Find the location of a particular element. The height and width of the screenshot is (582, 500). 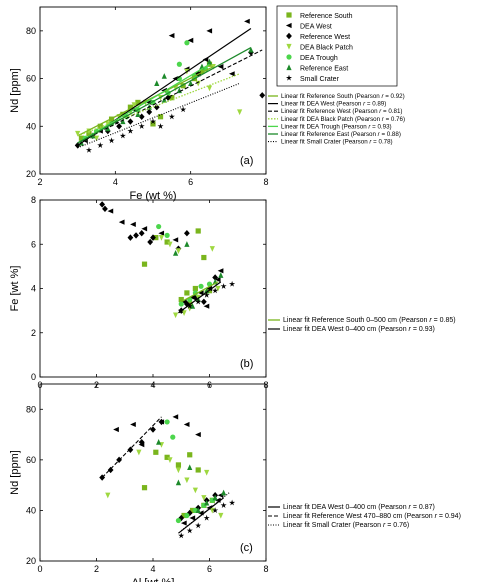

point-small-crater-b is located at coordinates (189, 306).